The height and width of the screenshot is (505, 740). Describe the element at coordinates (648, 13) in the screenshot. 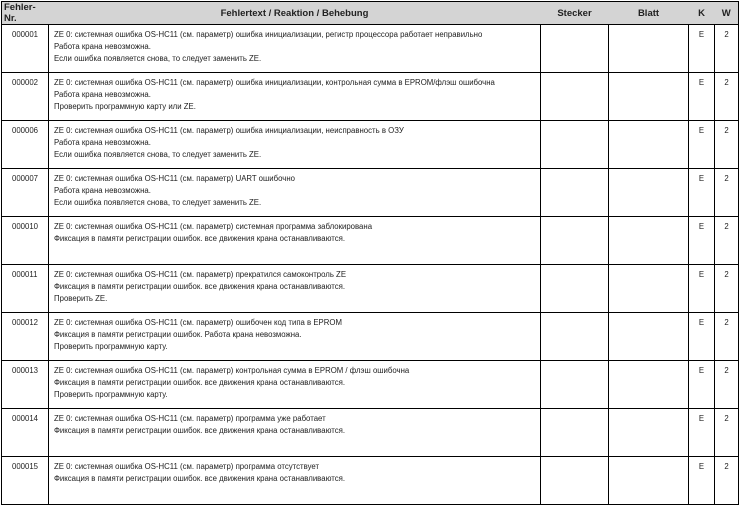

I see `header-blatt: Blatt` at that location.